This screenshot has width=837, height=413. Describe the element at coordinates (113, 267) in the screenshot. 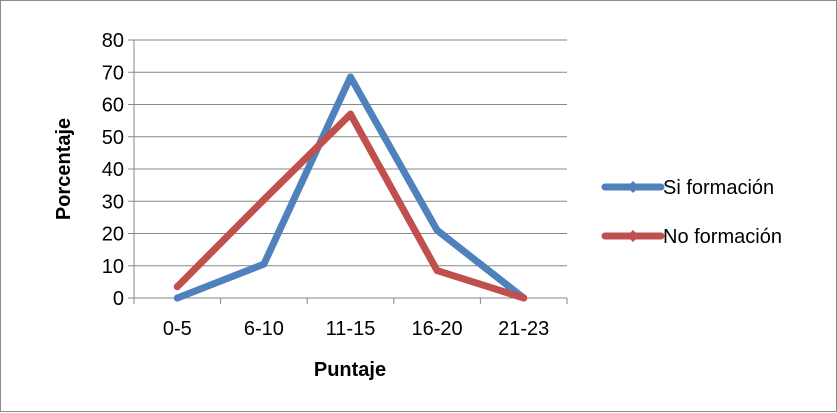

I see `y-tick-label: 10` at that location.